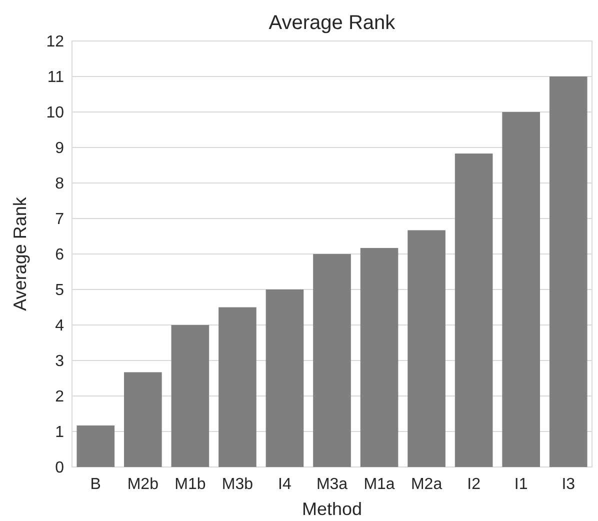 The image size is (598, 521). What do you see at coordinates (332, 23) in the screenshot?
I see `chart-title: Average Rank` at bounding box center [332, 23].